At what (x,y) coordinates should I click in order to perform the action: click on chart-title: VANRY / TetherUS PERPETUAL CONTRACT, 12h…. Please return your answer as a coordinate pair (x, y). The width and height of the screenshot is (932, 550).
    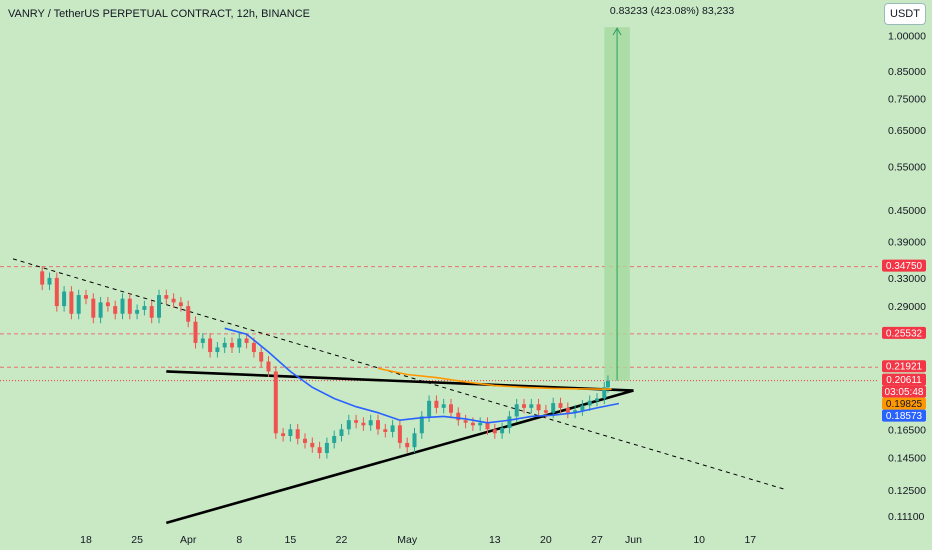
    Looking at the image, I should click on (159, 14).